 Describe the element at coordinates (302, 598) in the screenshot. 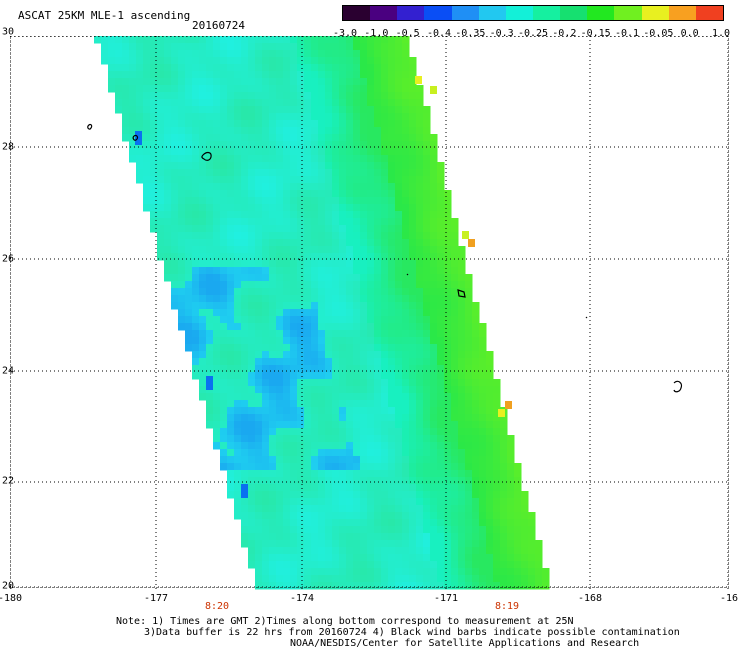

I see `x-tick-174: -174` at that location.